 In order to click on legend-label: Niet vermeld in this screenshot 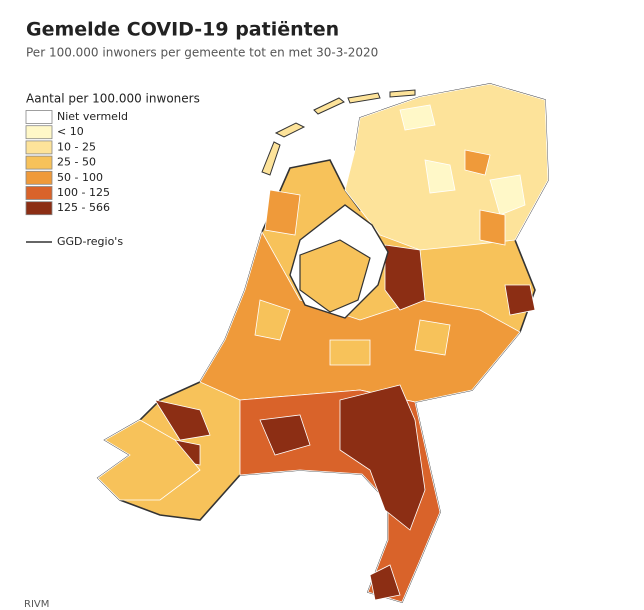, I will do `click(92, 116)`.